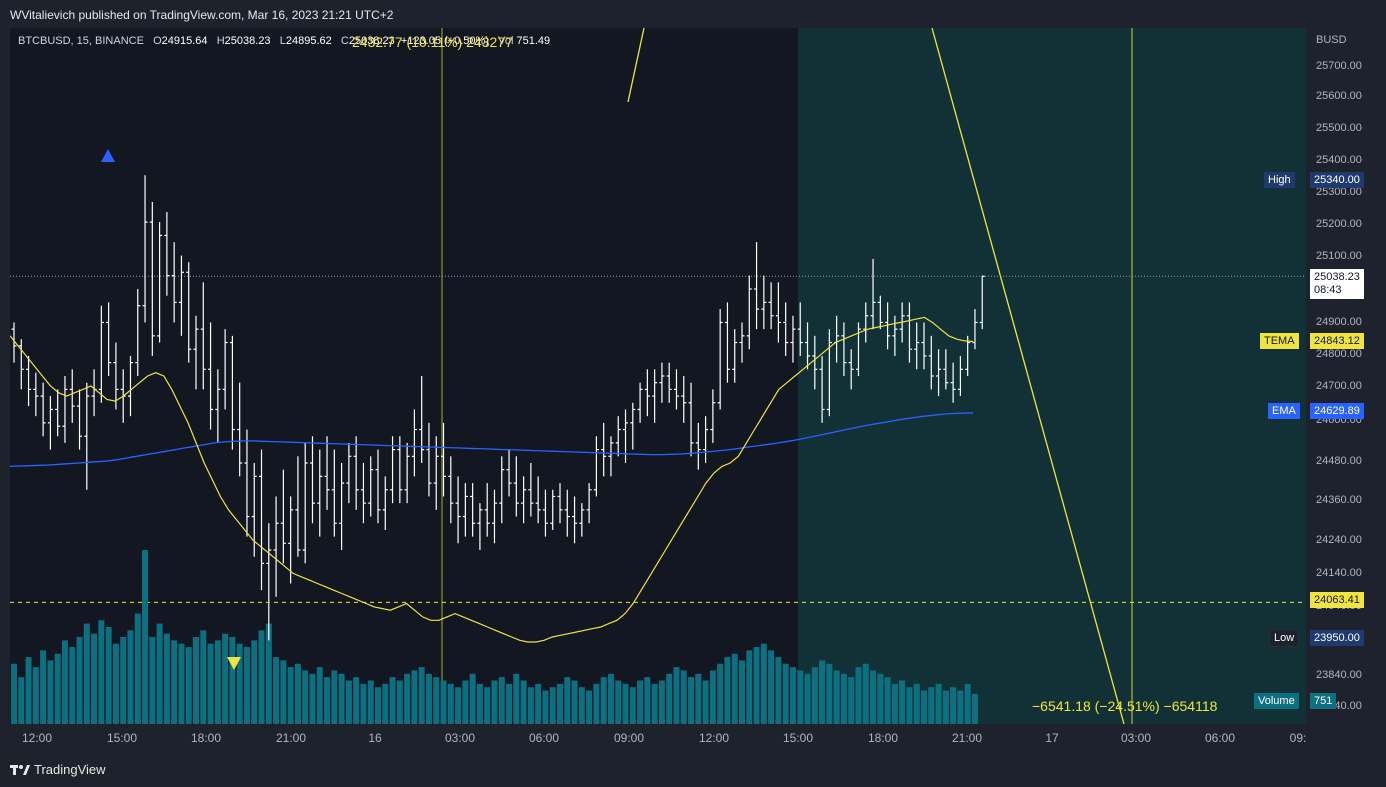 The image size is (1386, 787). I want to click on current-price-tag: 25038.23 08:43, so click(1337, 284).